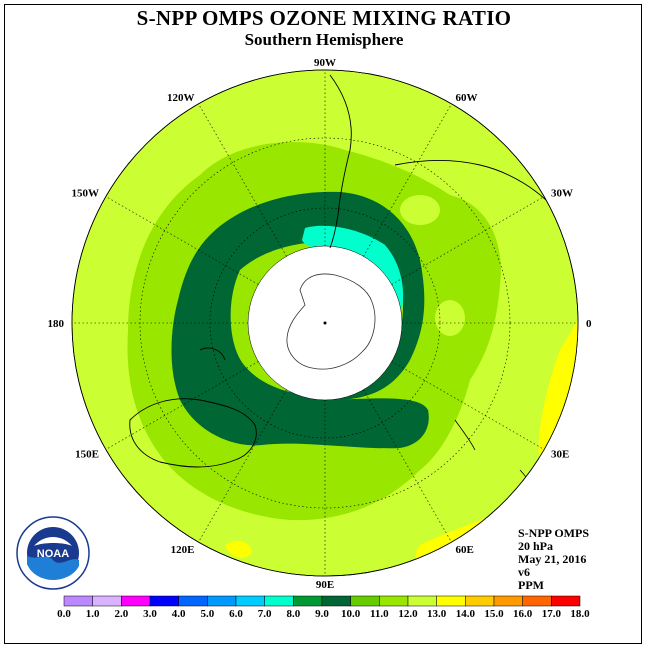 This screenshot has height=648, width=648. Describe the element at coordinates (331, 321) in the screenshot. I see `antarctica-outline` at that location.